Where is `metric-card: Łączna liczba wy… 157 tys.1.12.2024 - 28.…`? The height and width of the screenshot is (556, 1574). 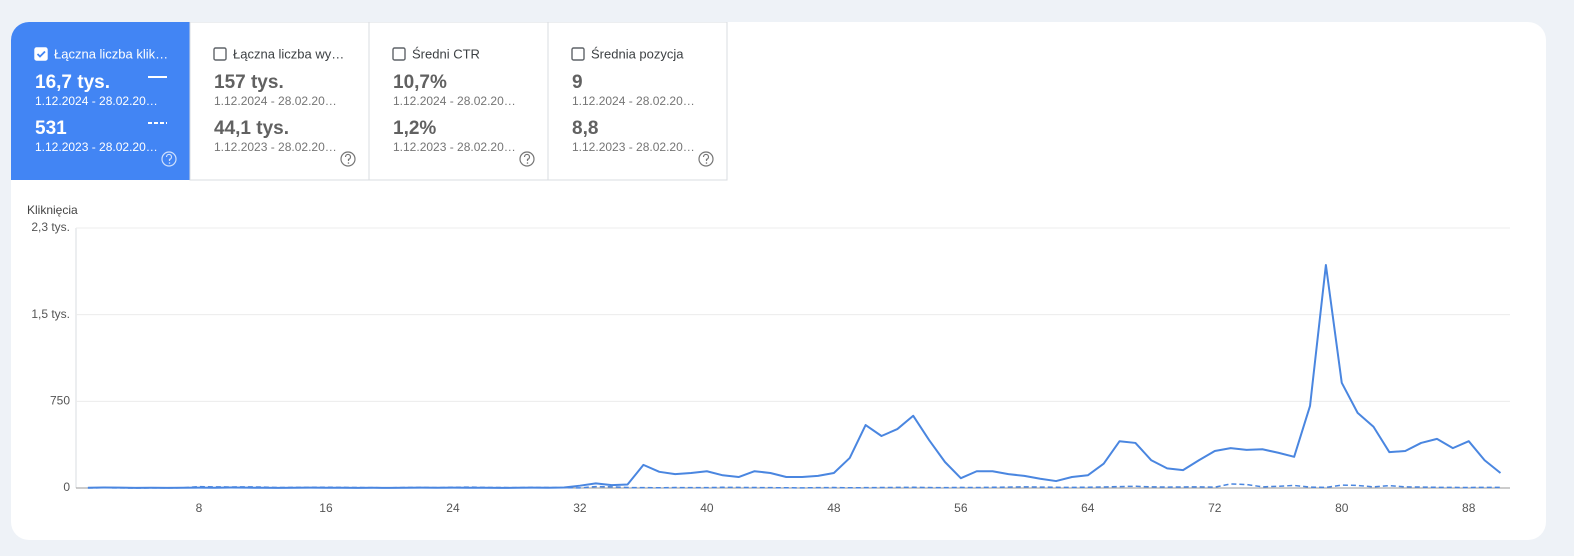 metric-card: Łączna liczba wy… 157 tys.1.12.2024 - 28.… is located at coordinates (279, 101).